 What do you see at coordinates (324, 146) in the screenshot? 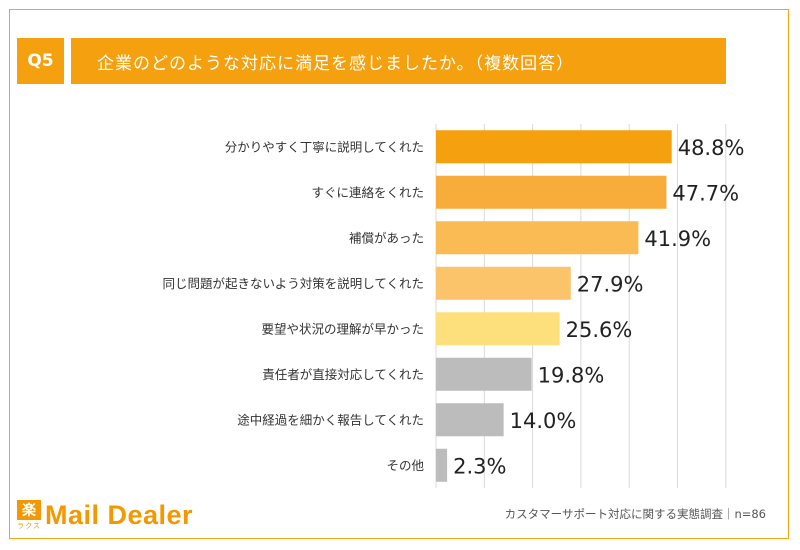
I see `category-label: 分かりやすく丁寧に説明してくれた` at bounding box center [324, 146].